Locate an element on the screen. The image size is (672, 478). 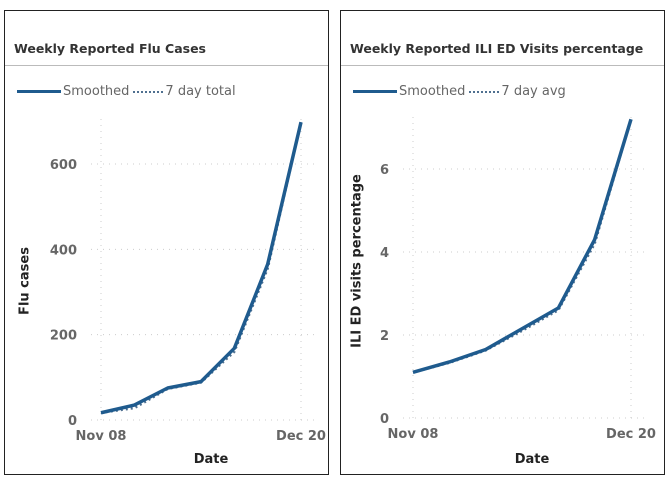
y-tick-label: 4 is located at coordinates (384, 253).